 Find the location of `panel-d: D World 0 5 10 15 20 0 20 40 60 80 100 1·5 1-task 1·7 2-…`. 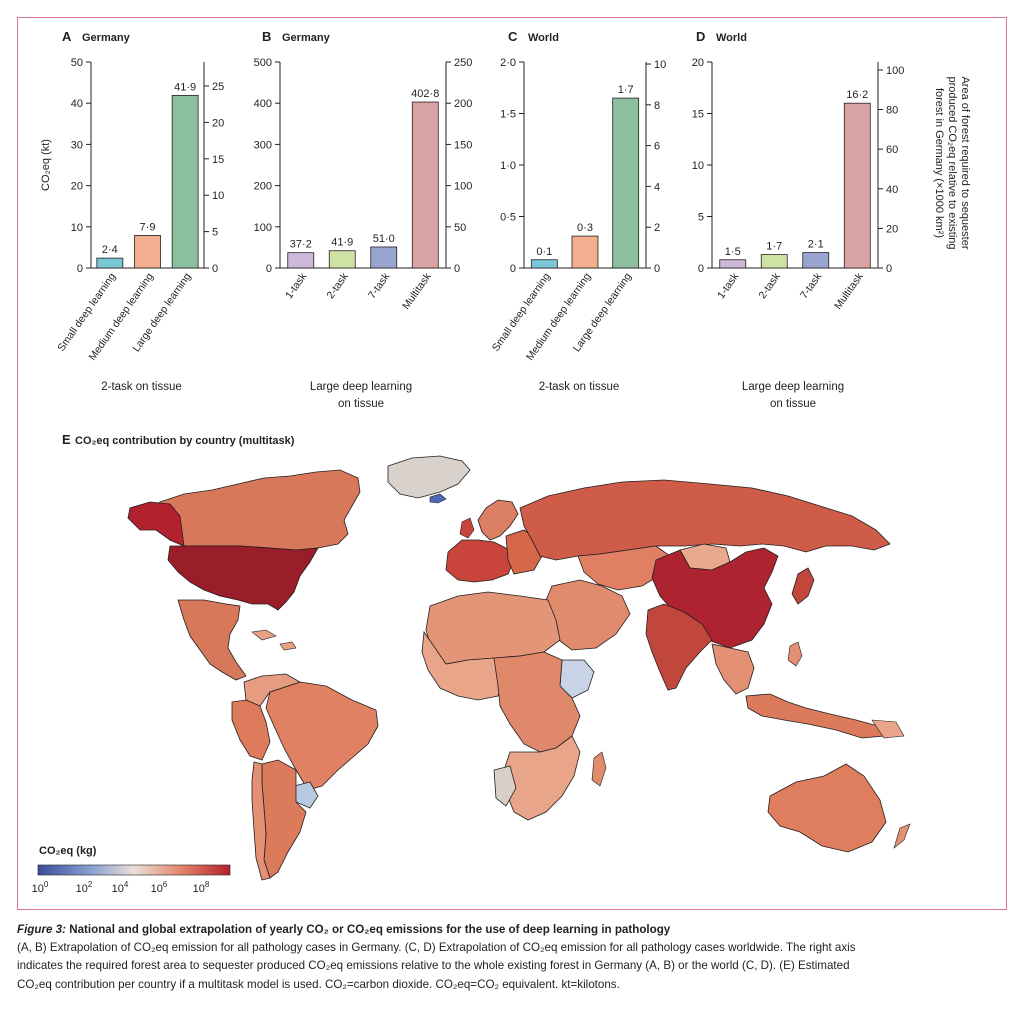

panel-d: D World 0 5 10 15 20 0 20 40 60 80 100 1·5 1-task 1·7 2-… is located at coordinates (831, 219).